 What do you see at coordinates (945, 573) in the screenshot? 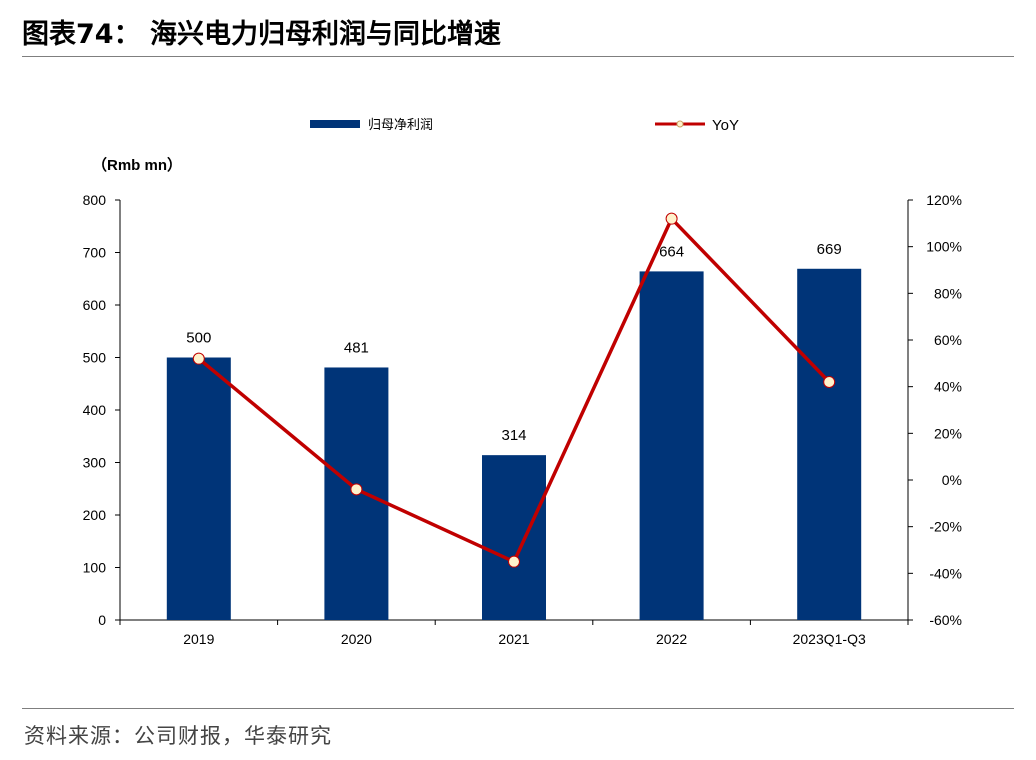
I see `y-tick-label-right: -40%` at bounding box center [945, 573].